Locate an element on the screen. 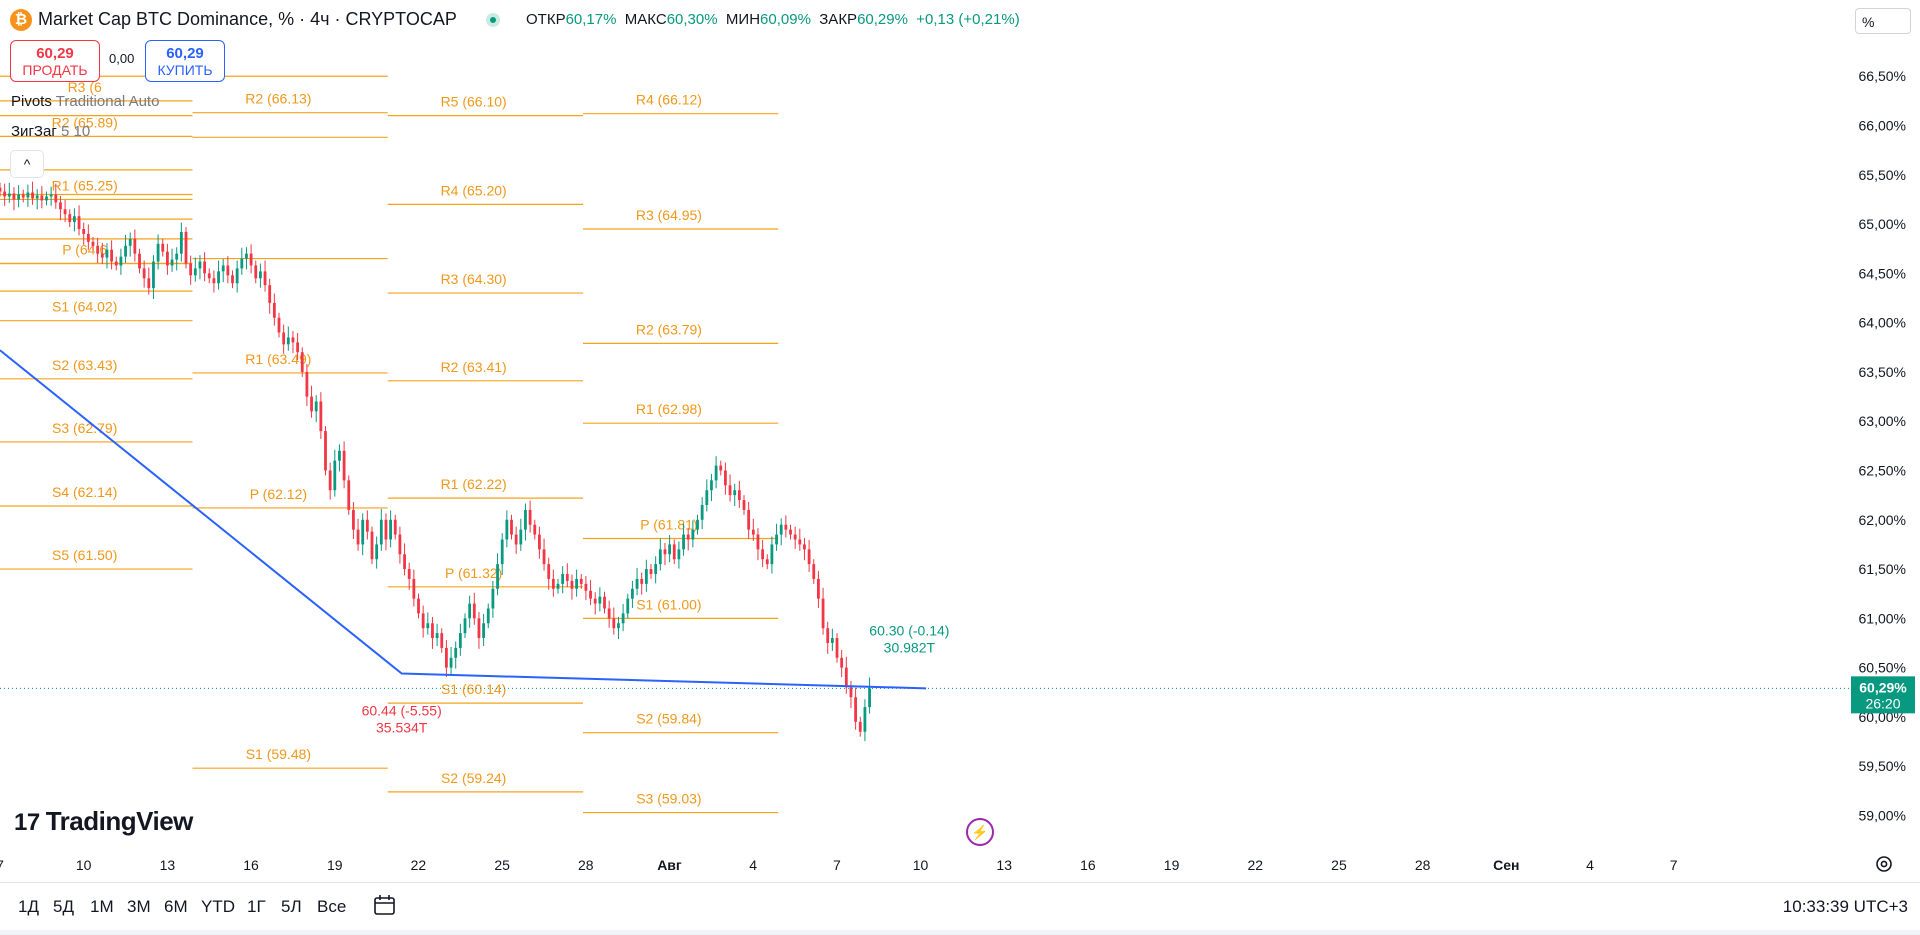 The height and width of the screenshot is (935, 1920). tradingview-logo: 17 TradingView is located at coordinates (103, 821).